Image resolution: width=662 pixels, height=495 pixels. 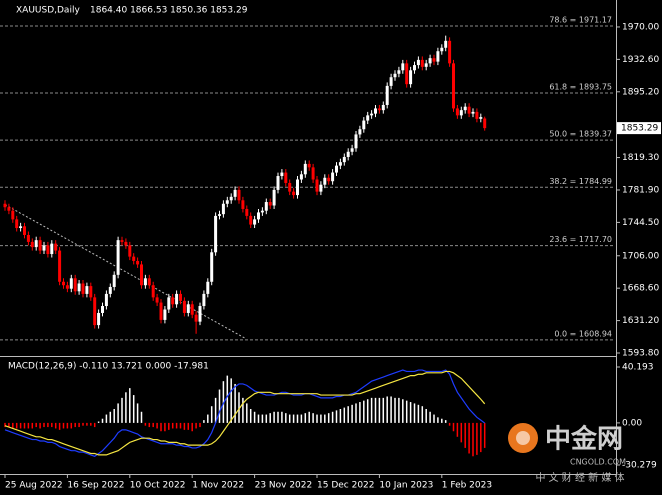 What do you see at coordinates (640, 354) in the screenshot?
I see `y-tick-label: 1593.80` at bounding box center [640, 354].